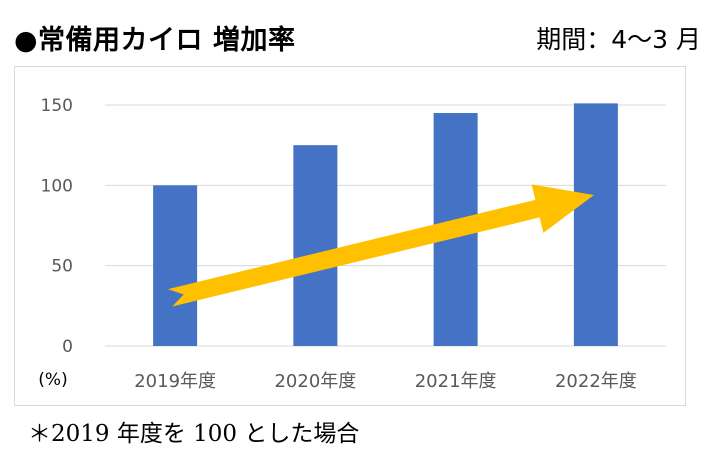 This screenshot has height=458, width=717. What do you see at coordinates (315, 381) in the screenshot?
I see `x-tick-label: 2020年度` at bounding box center [315, 381].